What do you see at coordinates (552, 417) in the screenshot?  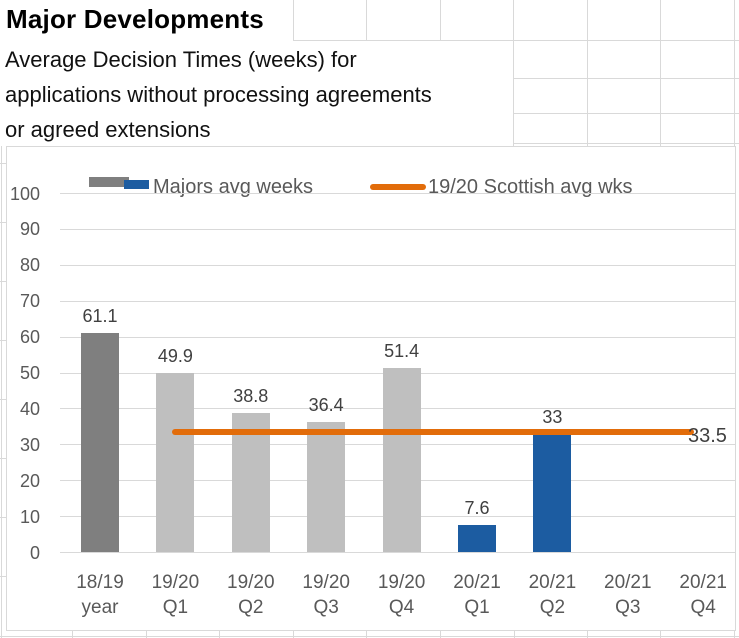 I see `bar-data-label: 33` at bounding box center [552, 417].